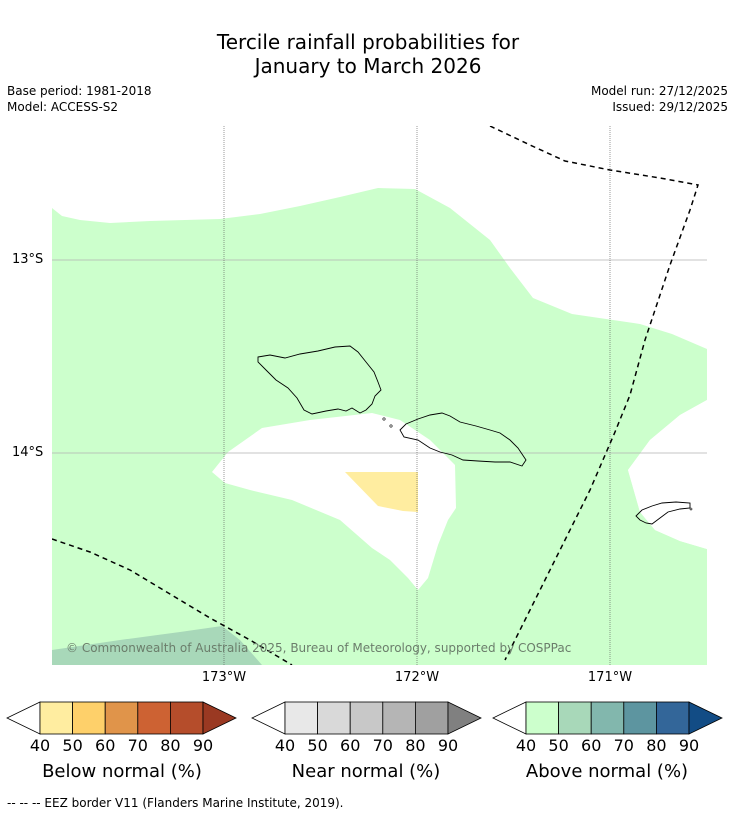 Image resolution: width=736 pixels, height=816 pixels. What do you see at coordinates (63, 107) in the screenshot?
I see `model-name: Model: ACCESS-S2` at bounding box center [63, 107].